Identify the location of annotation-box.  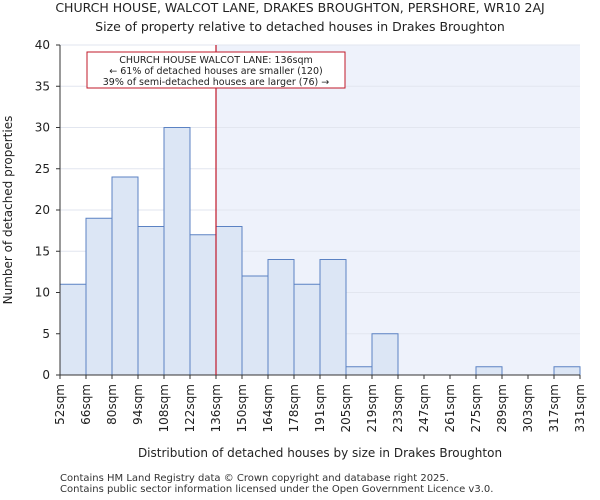
(216, 70).